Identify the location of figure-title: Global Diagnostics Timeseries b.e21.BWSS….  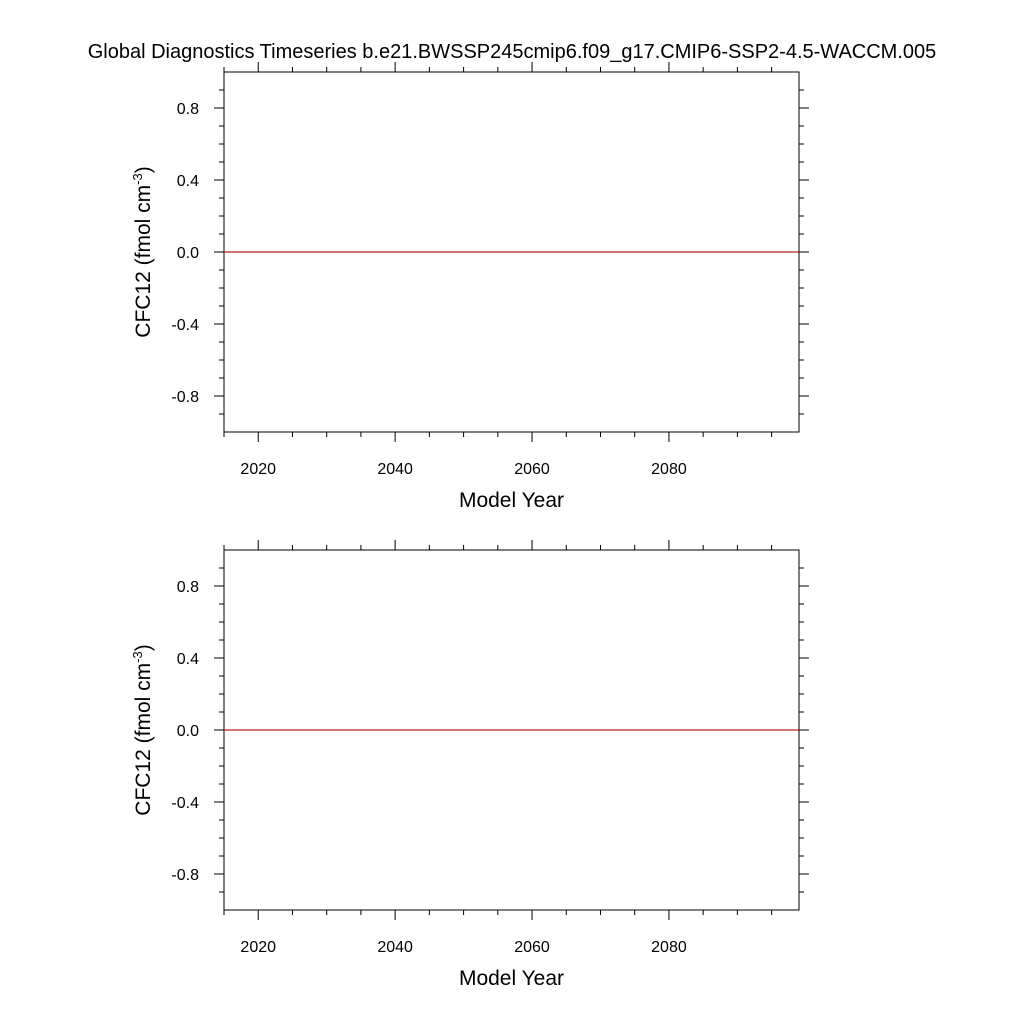
(512, 52).